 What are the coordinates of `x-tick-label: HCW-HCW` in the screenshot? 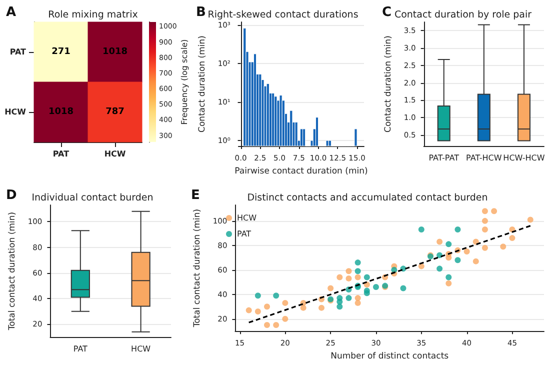 It's located at (524, 158).